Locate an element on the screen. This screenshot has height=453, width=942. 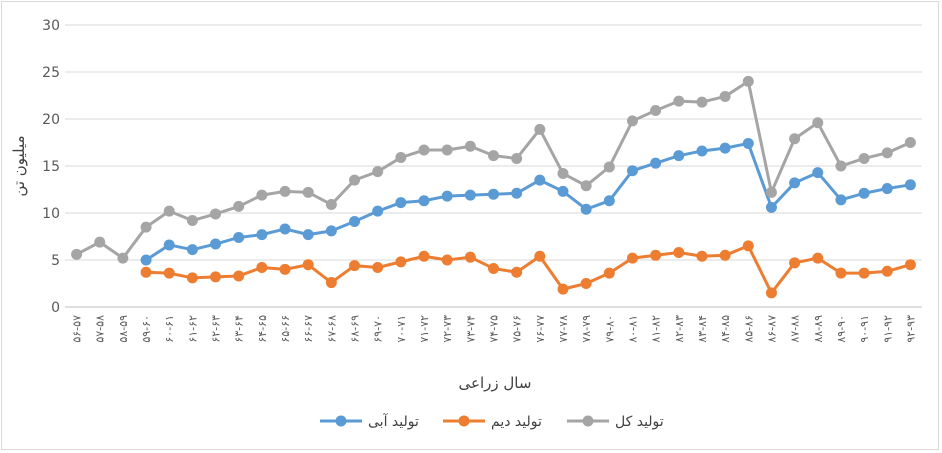
x-tick-label: ۶۰-۶۱ is located at coordinates (169, 329).